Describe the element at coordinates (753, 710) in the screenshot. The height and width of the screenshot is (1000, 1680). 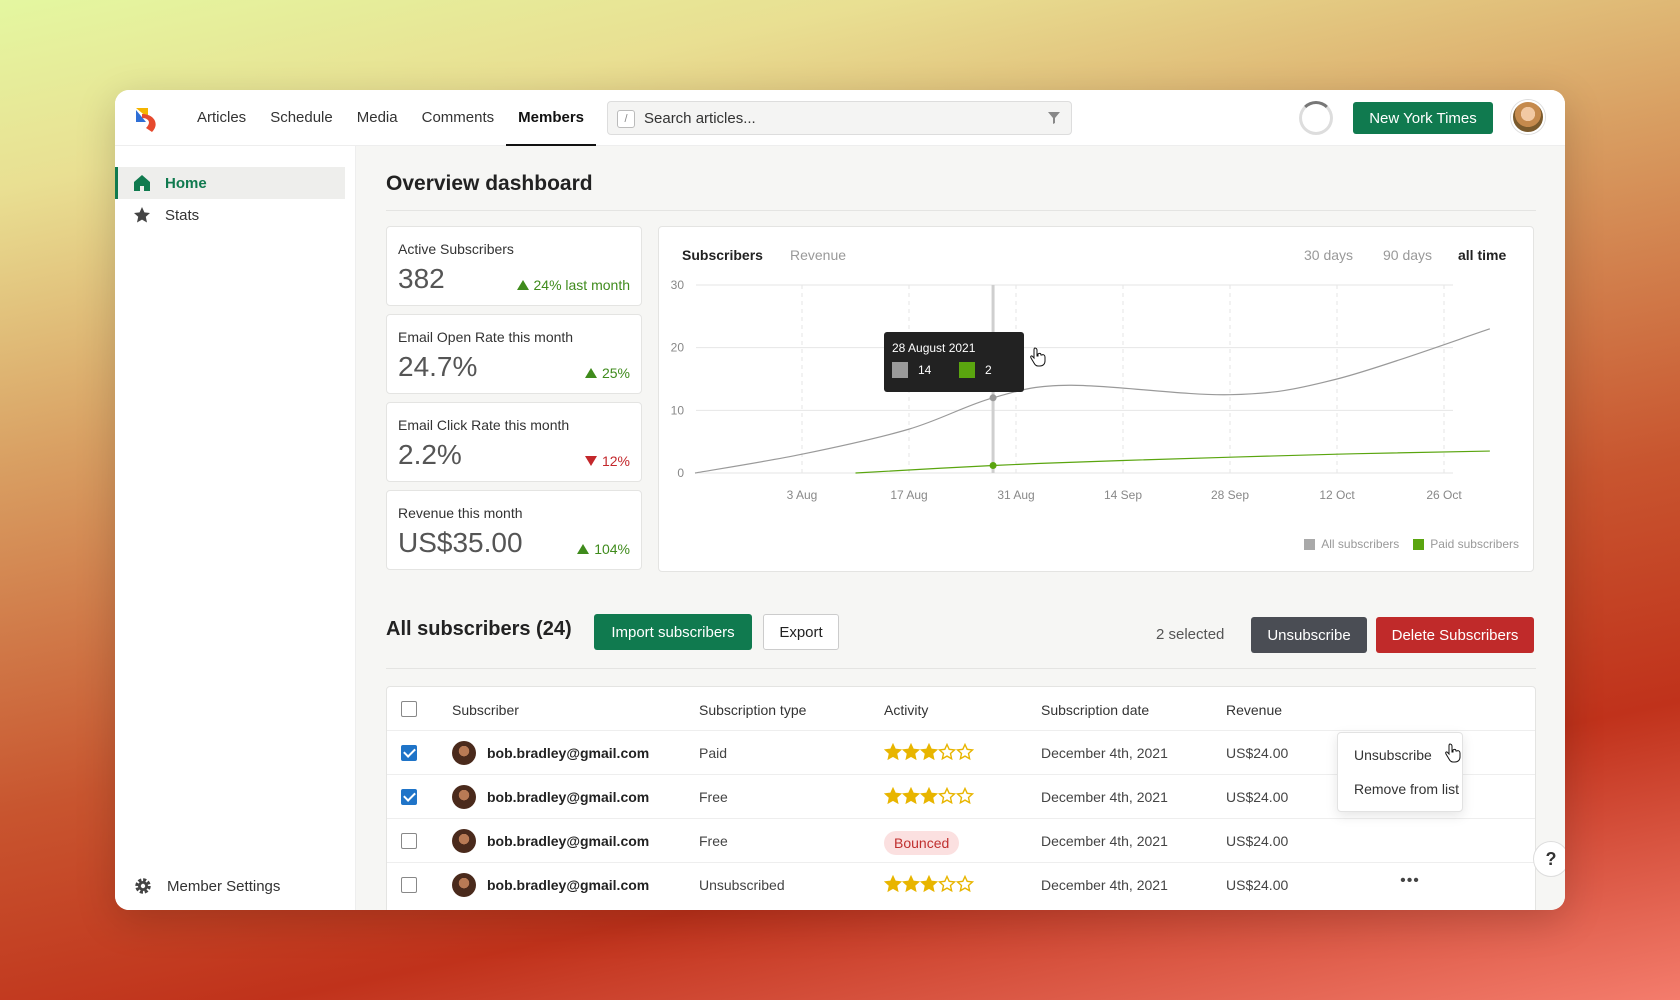
I see `column-header: Subscription type` at that location.